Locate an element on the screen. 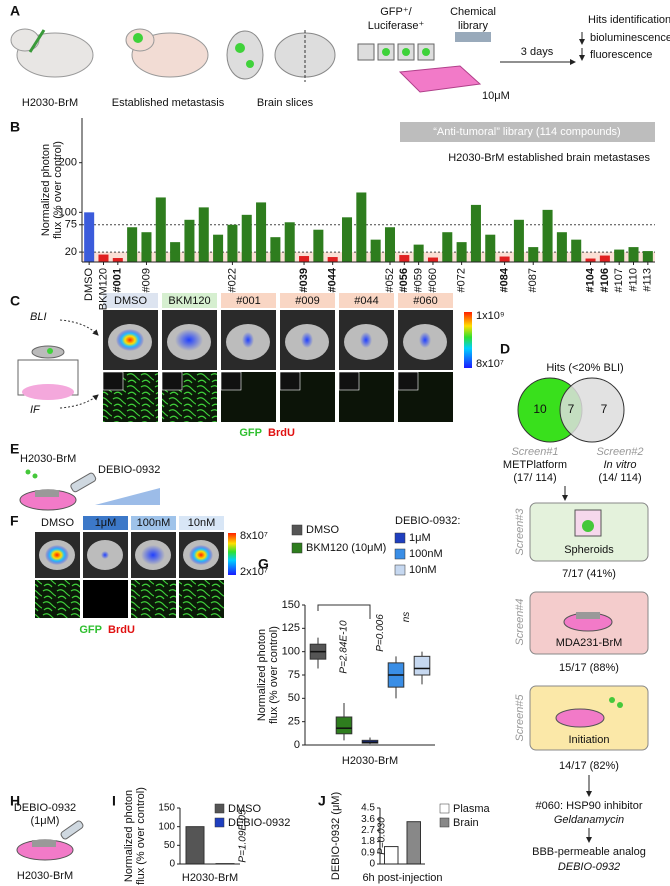 This screenshot has height=886, width=670. x-tick-label: #039 is located at coordinates (304, 280).